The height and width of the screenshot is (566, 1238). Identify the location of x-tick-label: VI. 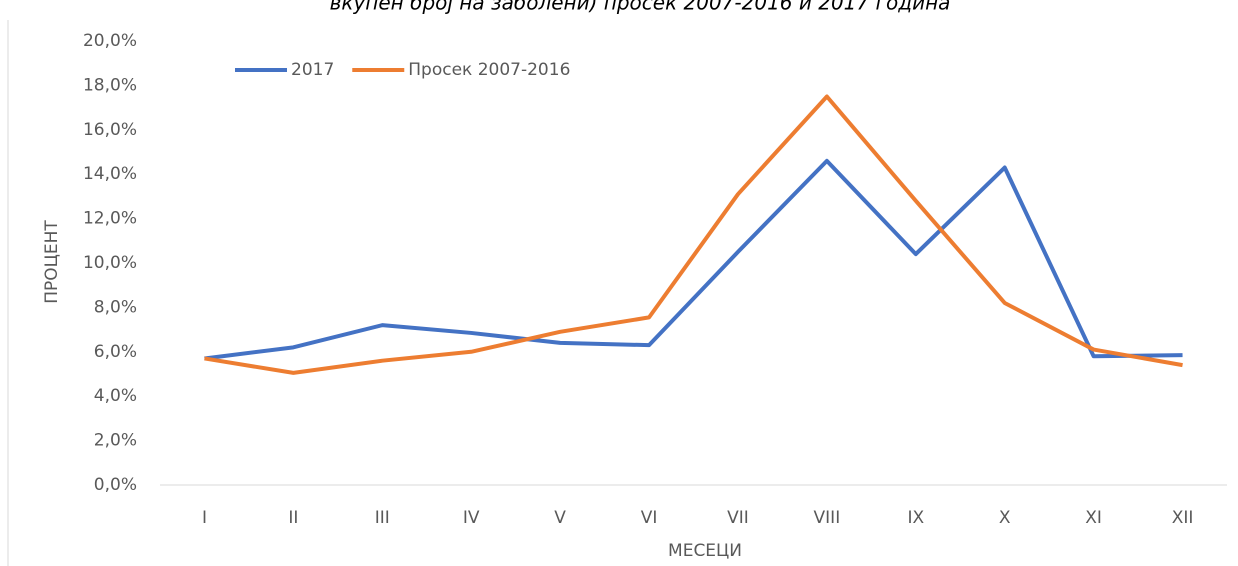
(649, 518).